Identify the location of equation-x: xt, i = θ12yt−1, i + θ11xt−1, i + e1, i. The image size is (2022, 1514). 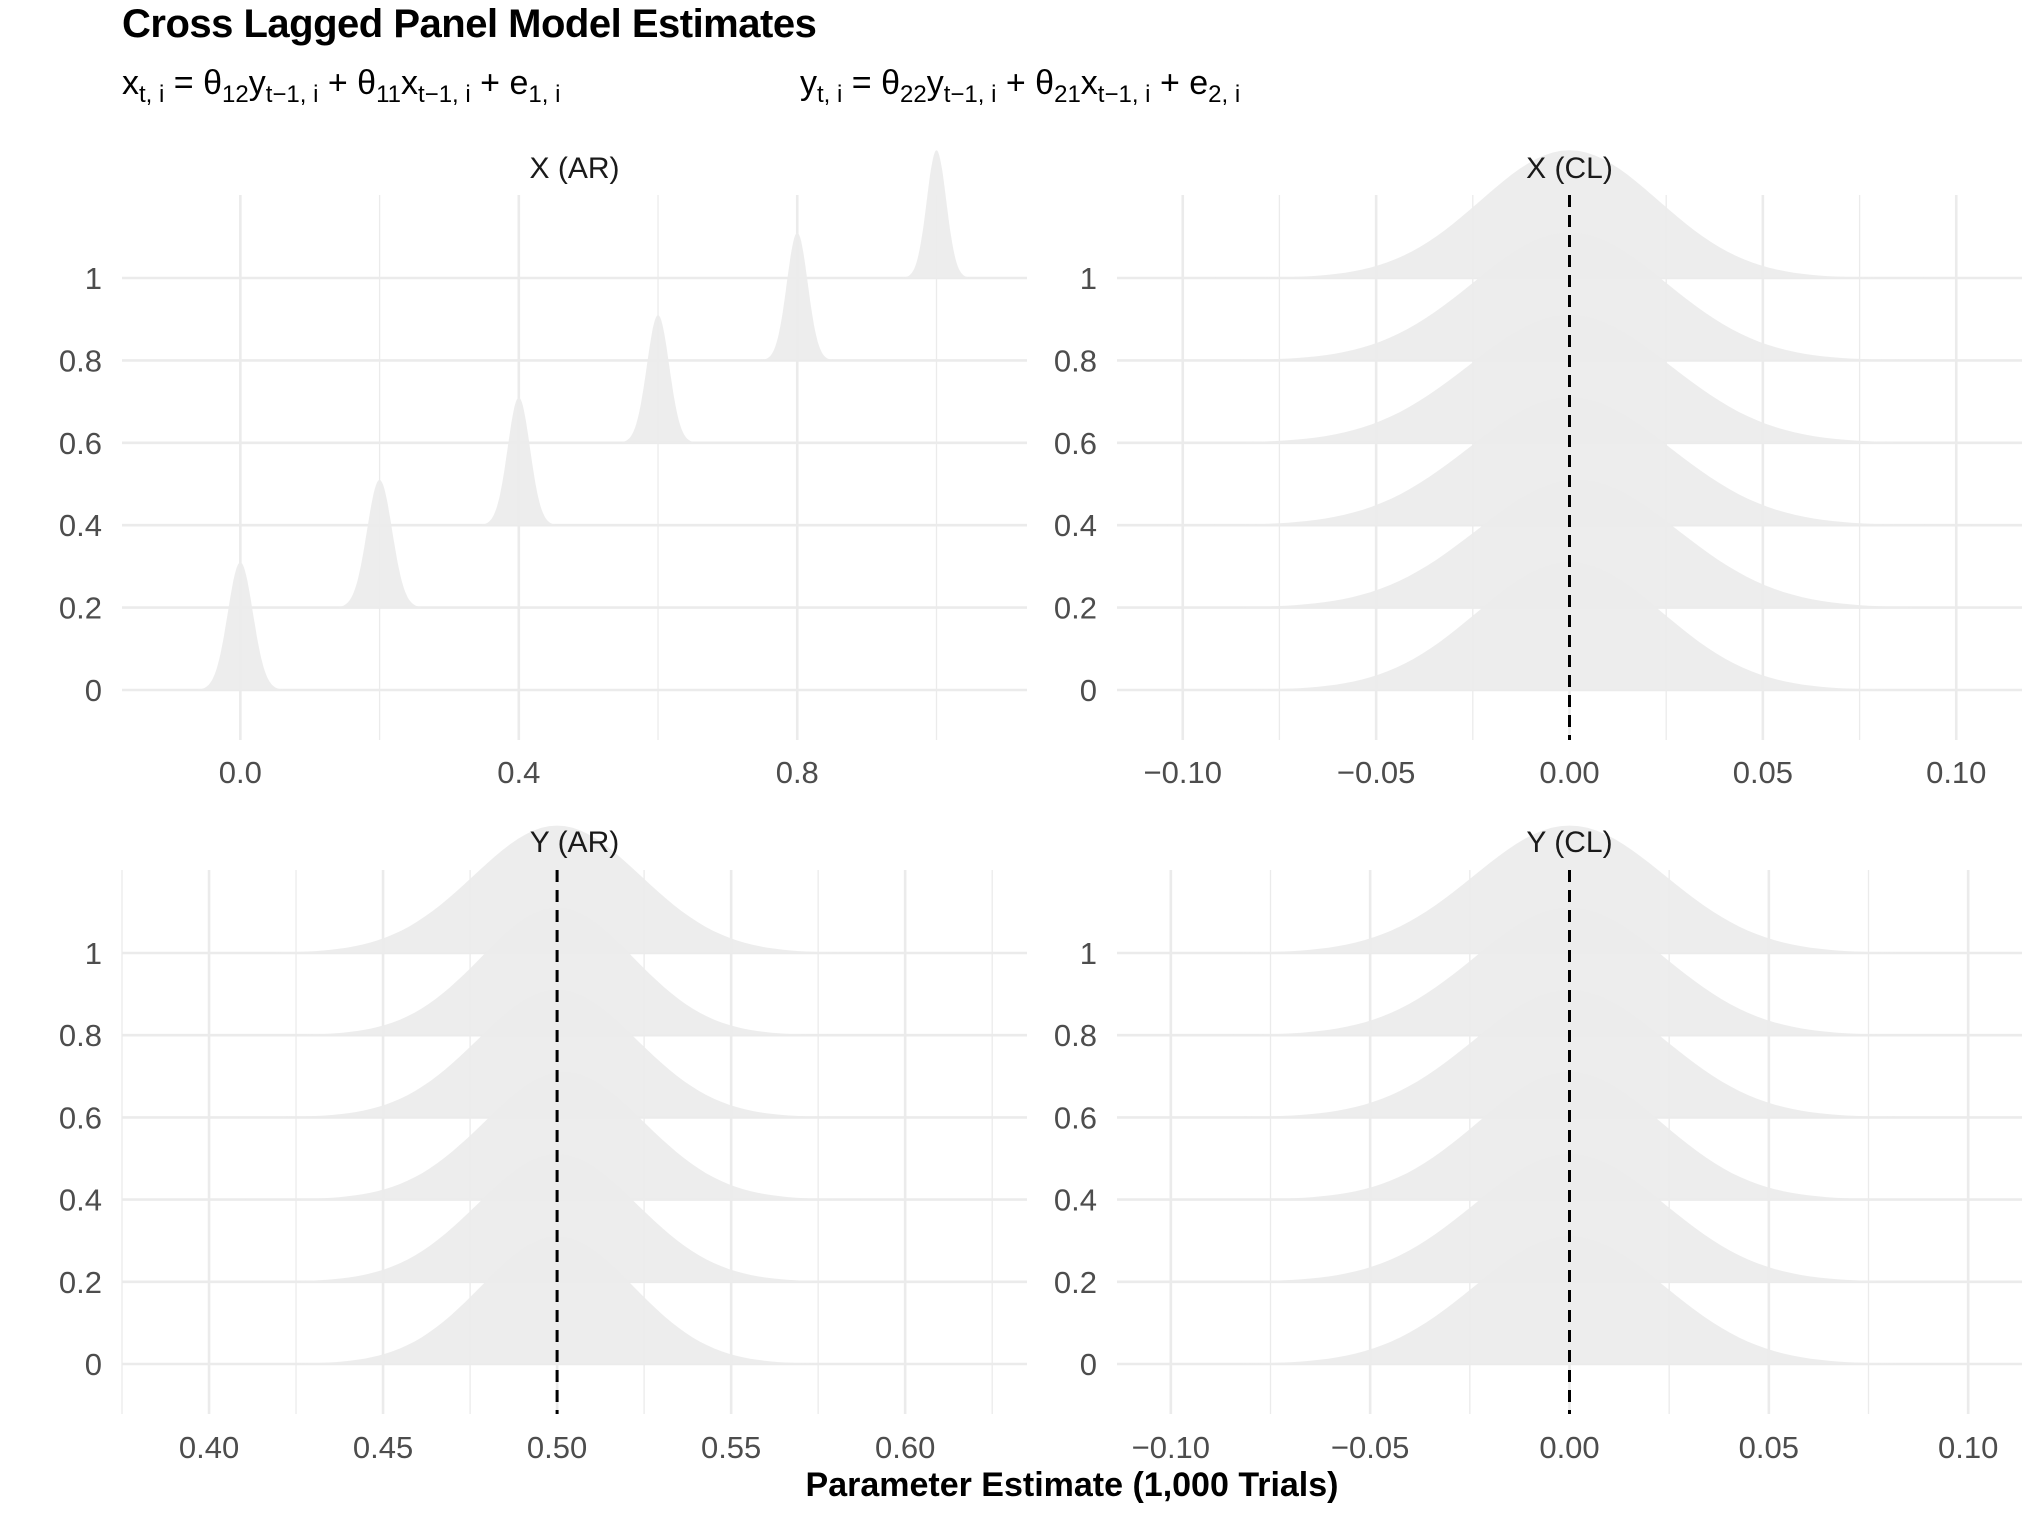
(341, 86).